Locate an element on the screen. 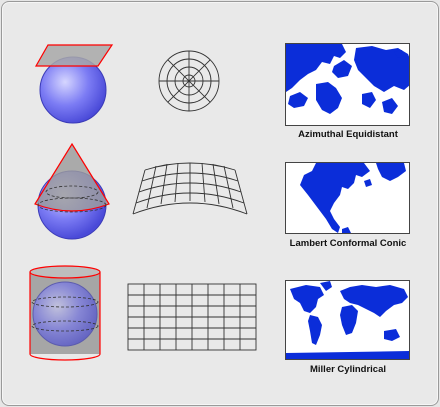 This screenshot has width=440, height=407. azimuthal-map is located at coordinates (347, 84).